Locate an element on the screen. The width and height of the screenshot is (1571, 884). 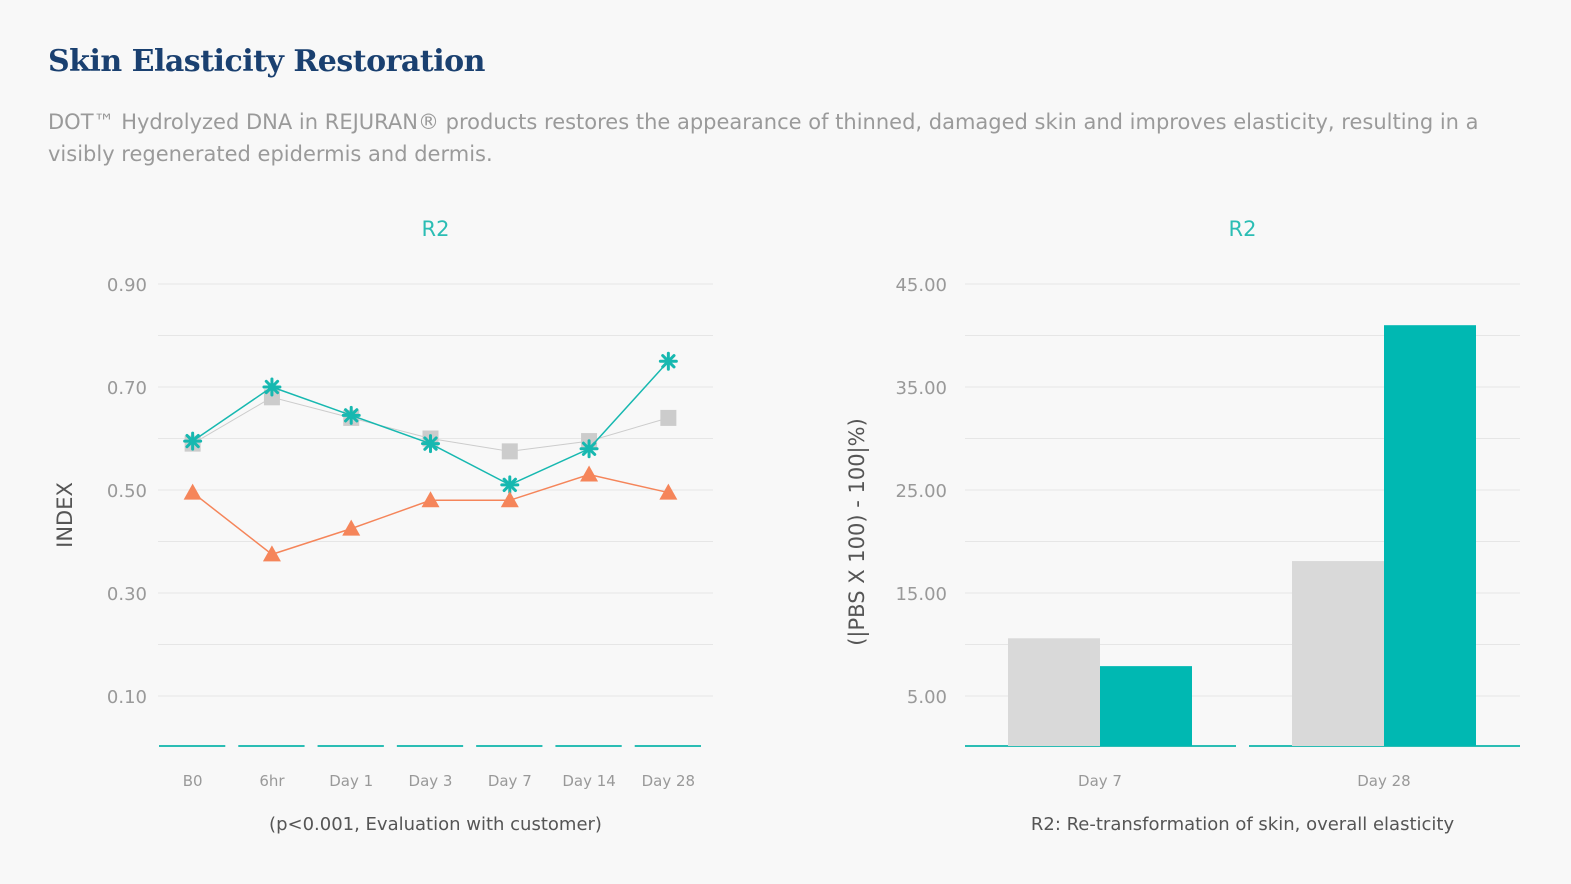
line-chart-y-tick-label: 0.10 is located at coordinates (127, 697).